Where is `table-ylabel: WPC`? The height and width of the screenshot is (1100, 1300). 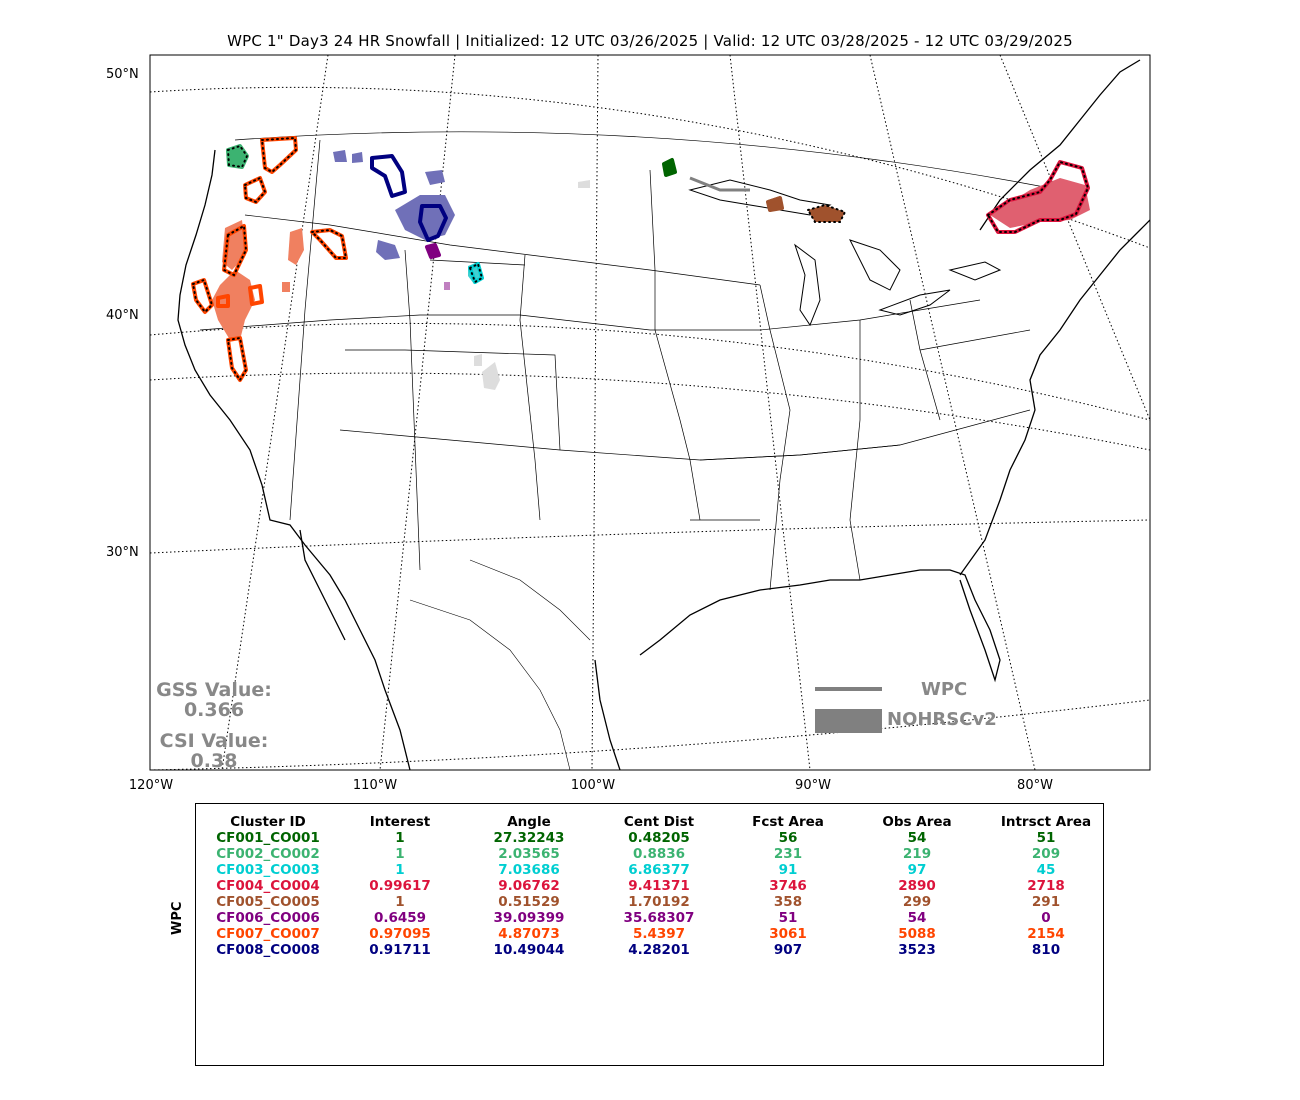 table-ylabel: WPC is located at coordinates (177, 918).